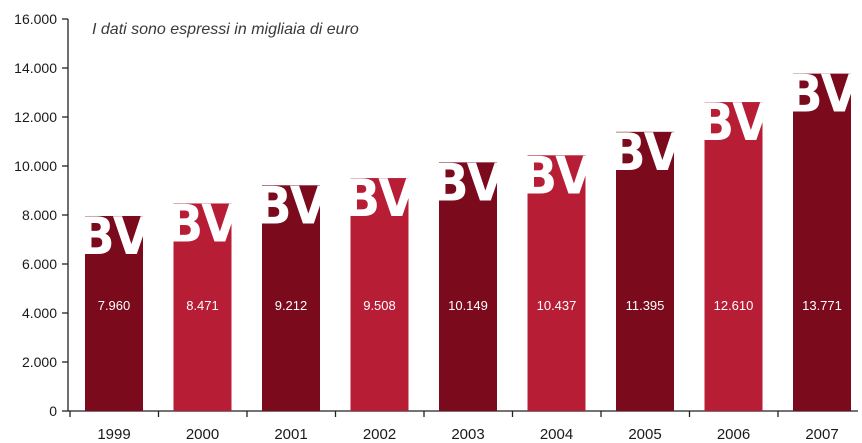 The image size is (862, 443). I want to click on x-axis: 1999 2000 2001 2002 2003 2004 2005 2006 2007, so click(463, 426).